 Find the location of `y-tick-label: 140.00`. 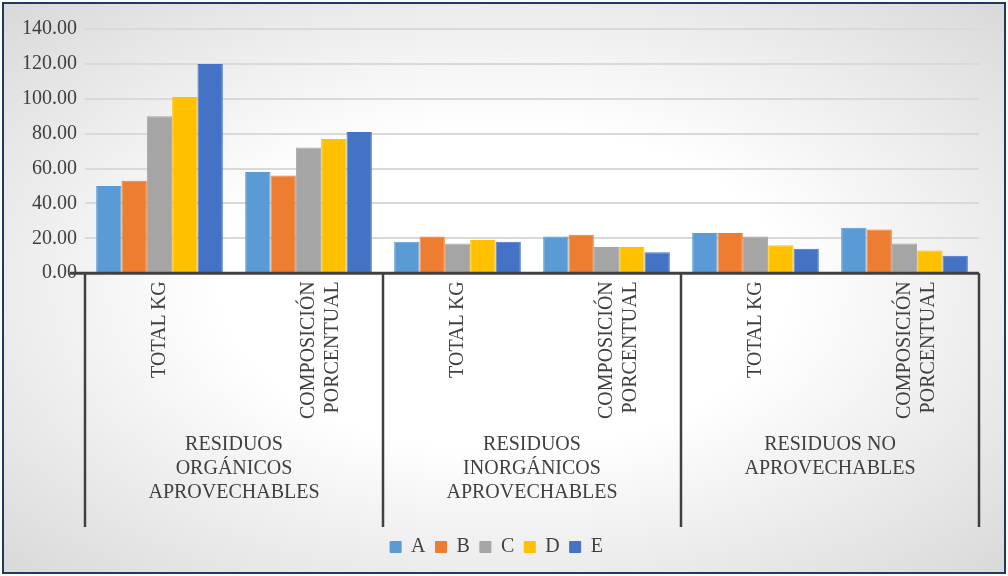

y-tick-label: 140.00 is located at coordinates (49, 27).